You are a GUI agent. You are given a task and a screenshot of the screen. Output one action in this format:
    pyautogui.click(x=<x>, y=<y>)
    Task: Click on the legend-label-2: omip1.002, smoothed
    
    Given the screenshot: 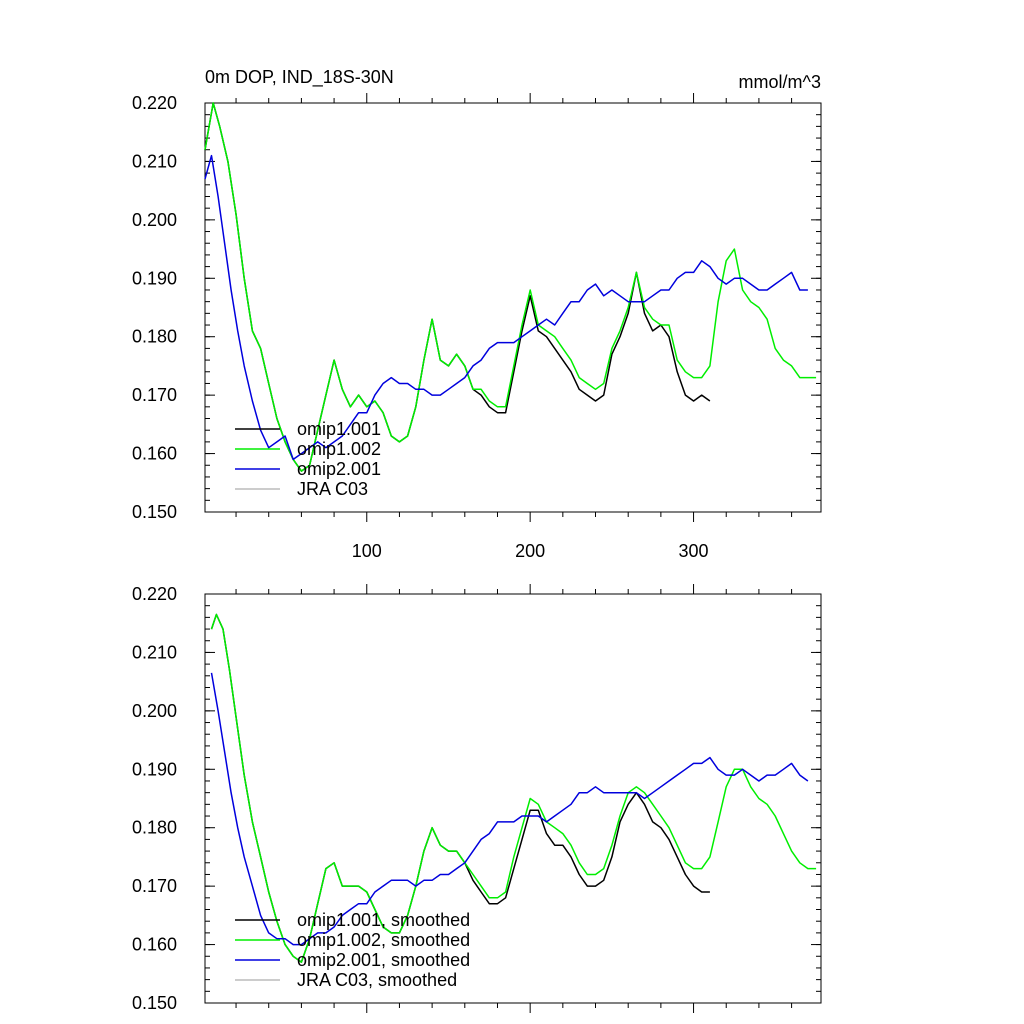 What is the action you would take?
    pyautogui.click(x=383, y=940)
    